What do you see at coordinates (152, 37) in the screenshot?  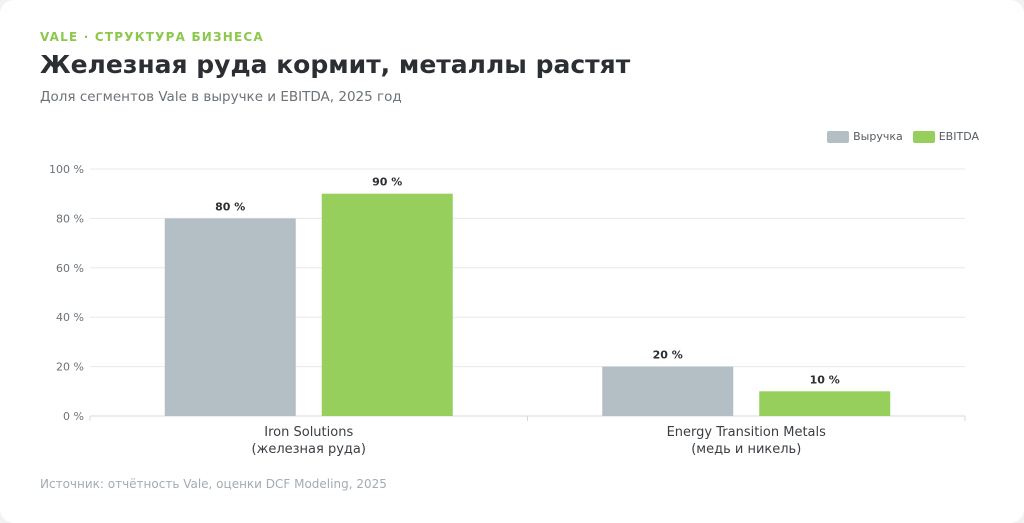 I see `chart-kicker: VALE · СТРУКТУРА БИЗНЕСА` at bounding box center [152, 37].